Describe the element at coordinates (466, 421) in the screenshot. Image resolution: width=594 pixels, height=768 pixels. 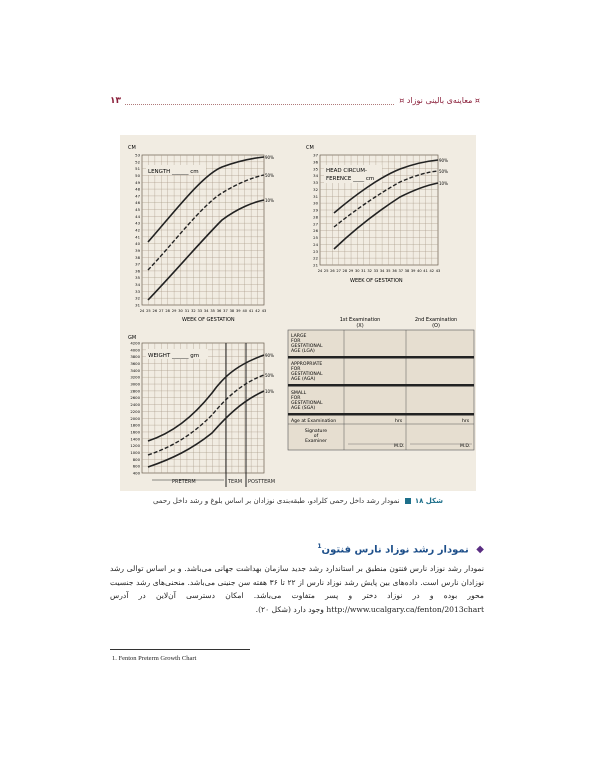
I see `hrs-2: hrs` at that location.